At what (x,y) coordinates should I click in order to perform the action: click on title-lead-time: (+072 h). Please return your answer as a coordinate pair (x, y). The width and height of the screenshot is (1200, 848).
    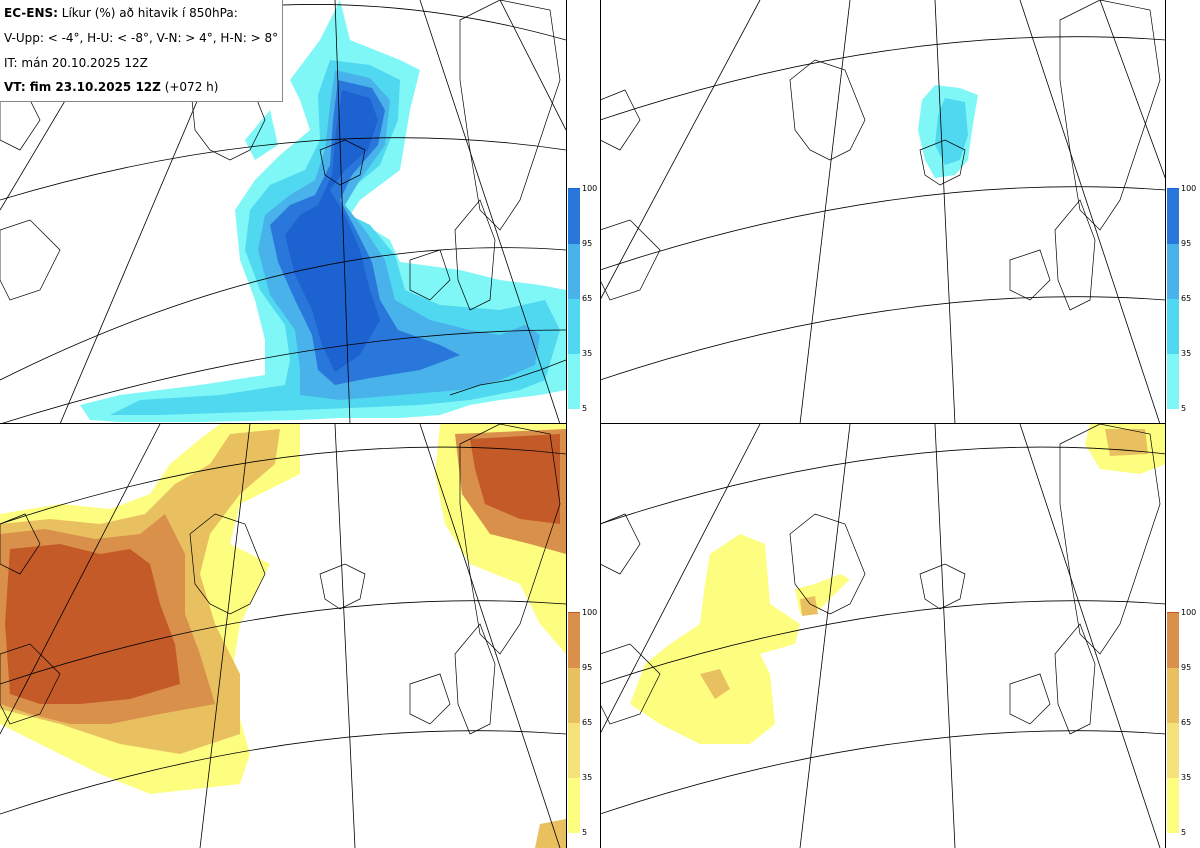
    Looking at the image, I should click on (189, 87).